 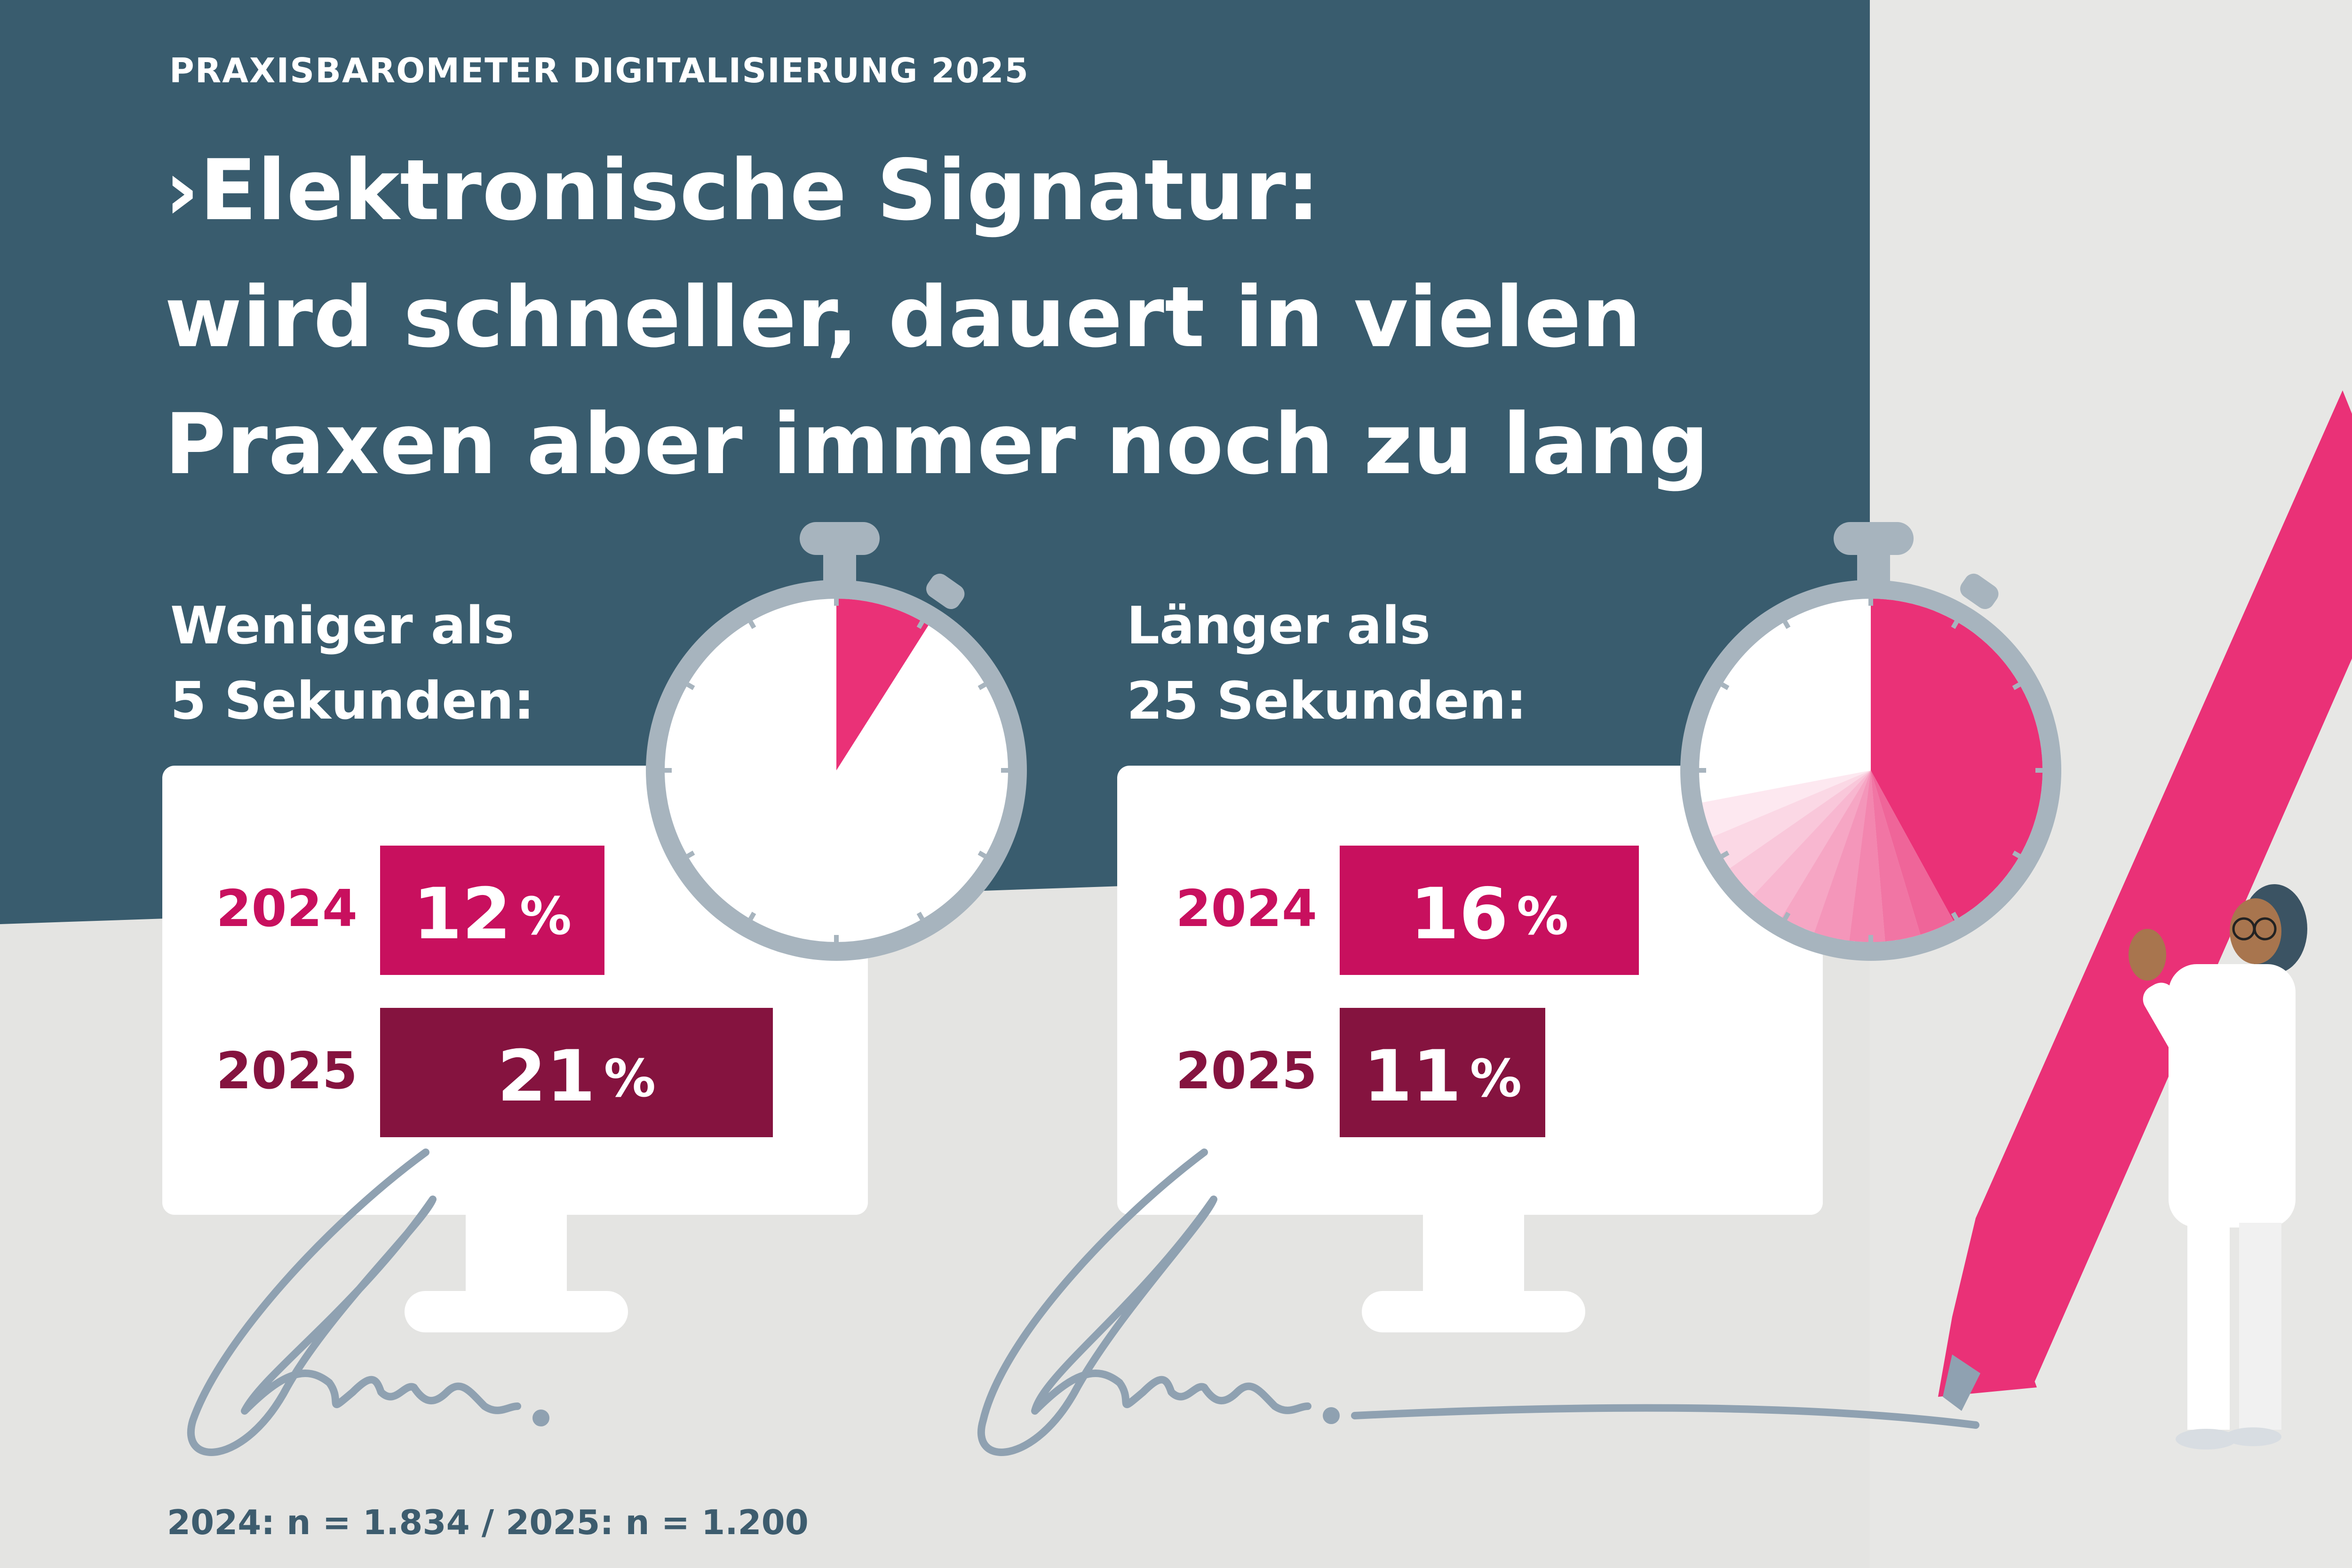 What do you see at coordinates (1278, 626) in the screenshot?
I see `chart-right-title-line-1: Länger als` at bounding box center [1278, 626].